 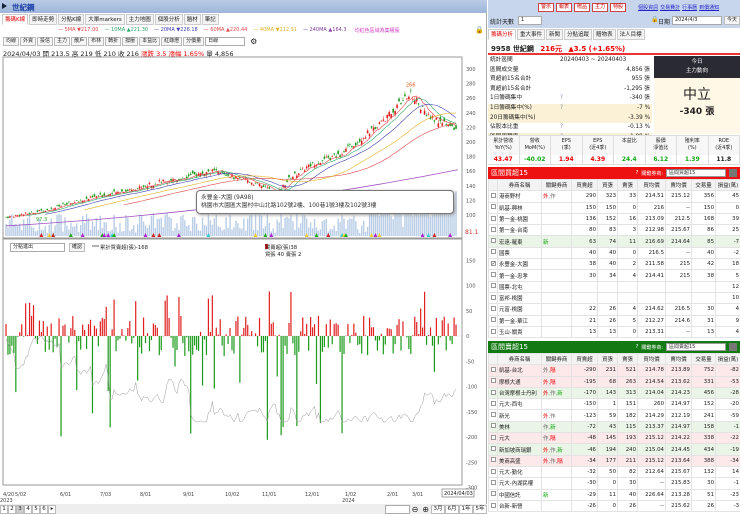 I want to click on table-row: 新光 外,作 -123 59 182 214.29 212.19 241 -59, so click(x=614, y=415).